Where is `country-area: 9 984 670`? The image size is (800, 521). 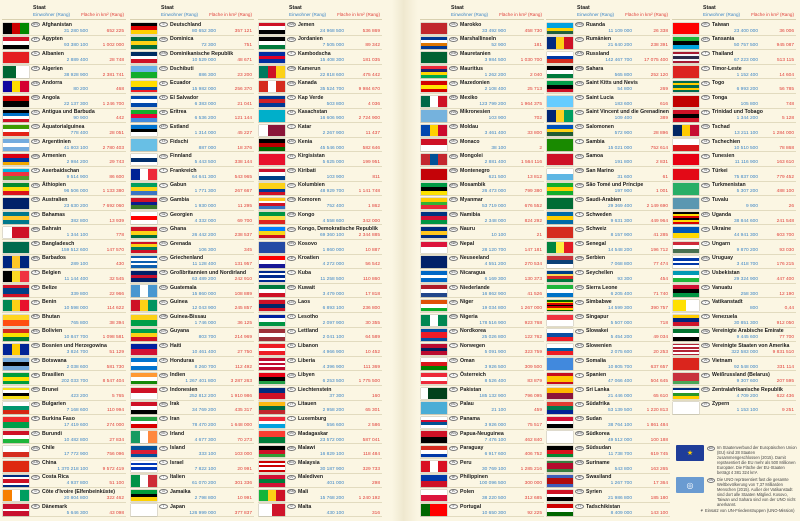 country-area: 9 984 670 is located at coordinates (369, 90).